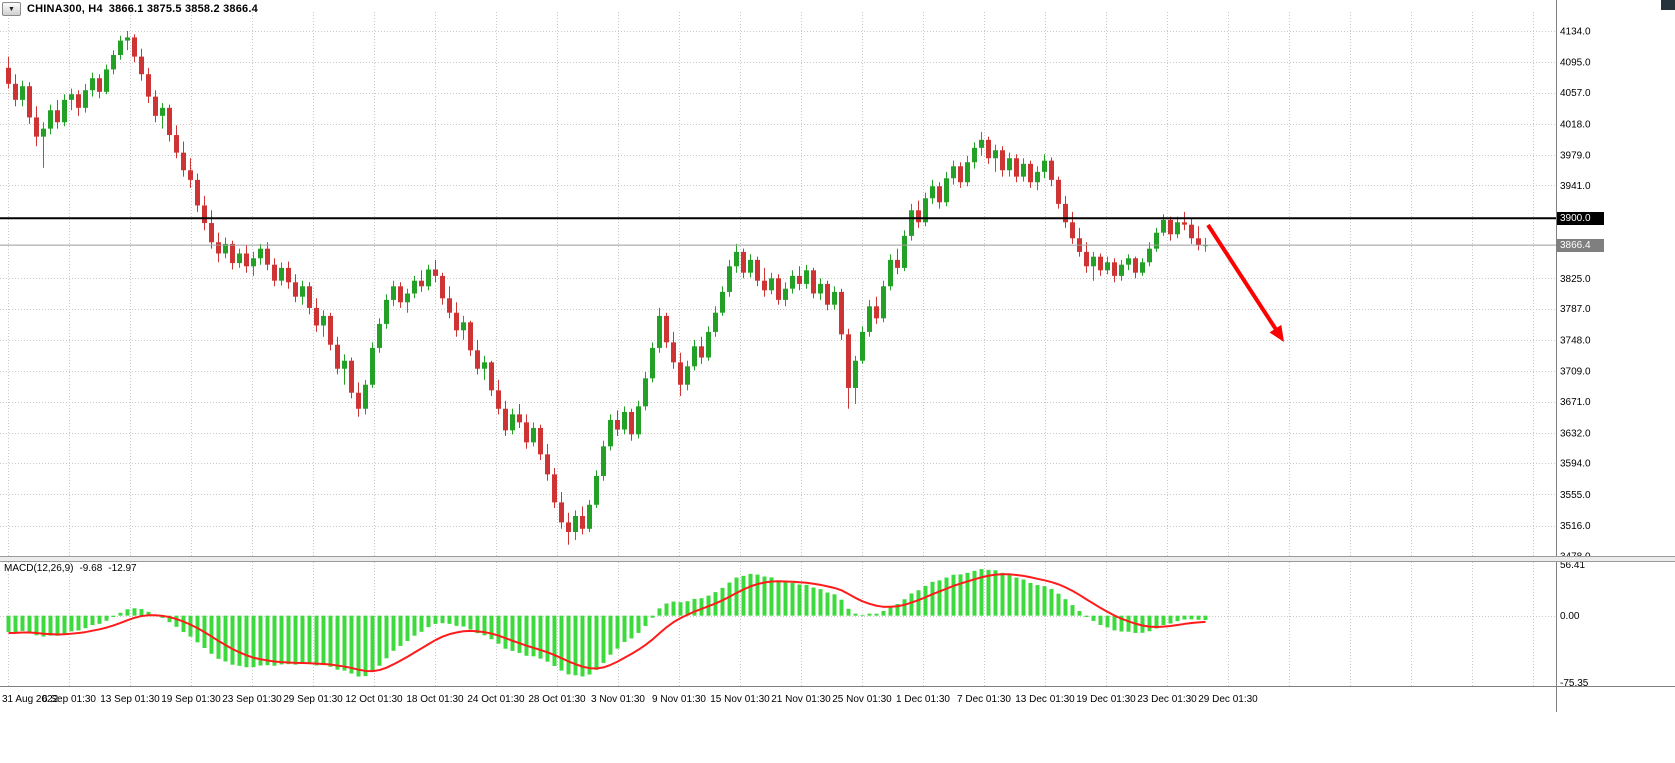  Describe the element at coordinates (984, 699) in the screenshot. I see `svg-text: 7 Dec 01:30` at that location.